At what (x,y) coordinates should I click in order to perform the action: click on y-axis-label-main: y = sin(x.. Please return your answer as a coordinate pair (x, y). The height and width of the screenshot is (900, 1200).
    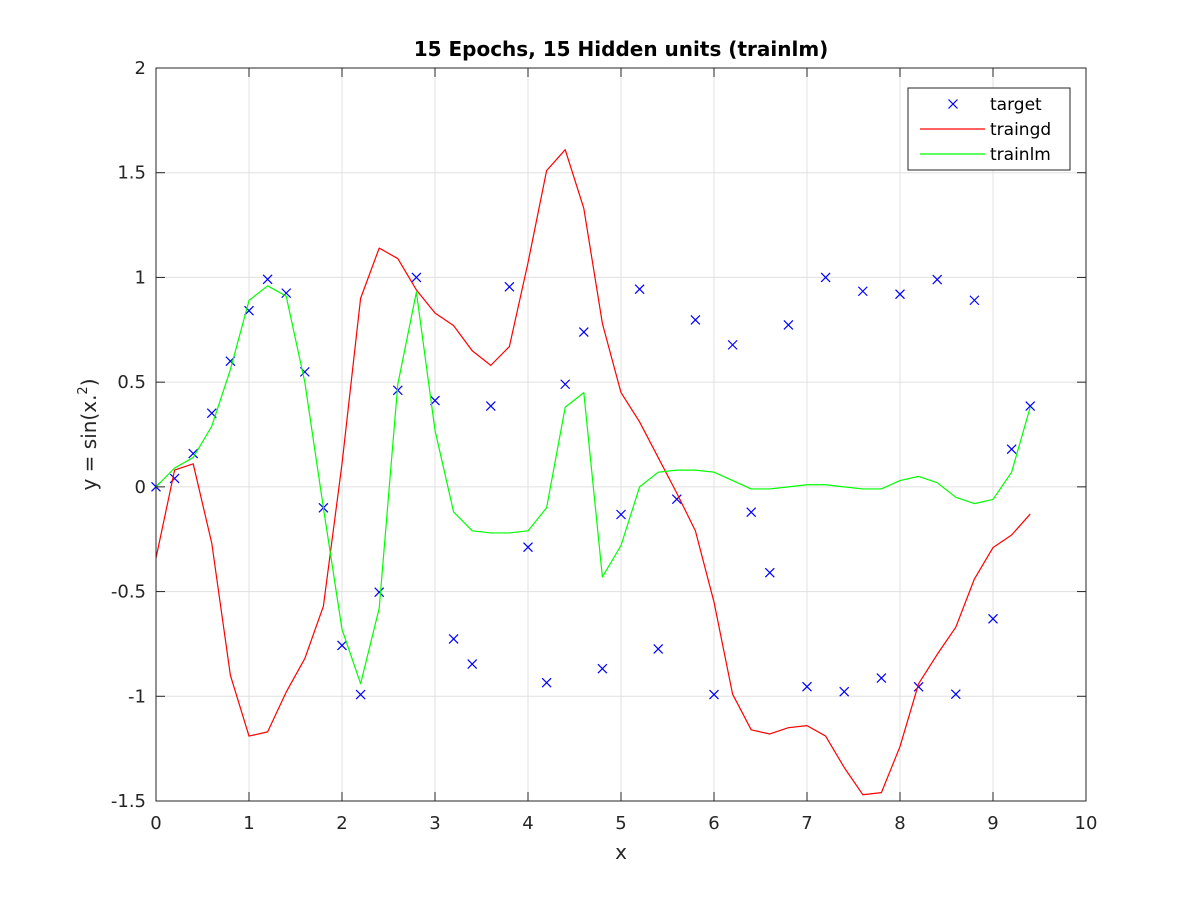
    Looking at the image, I should click on (89, 443).